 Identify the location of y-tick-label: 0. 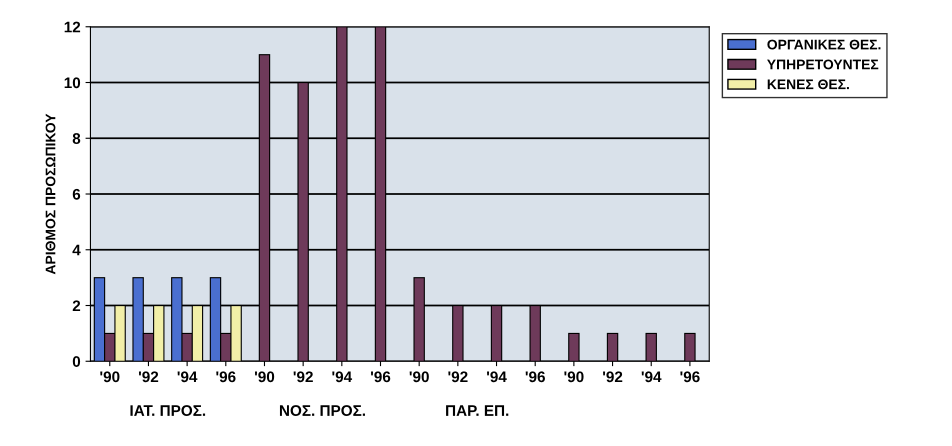
(76, 361).